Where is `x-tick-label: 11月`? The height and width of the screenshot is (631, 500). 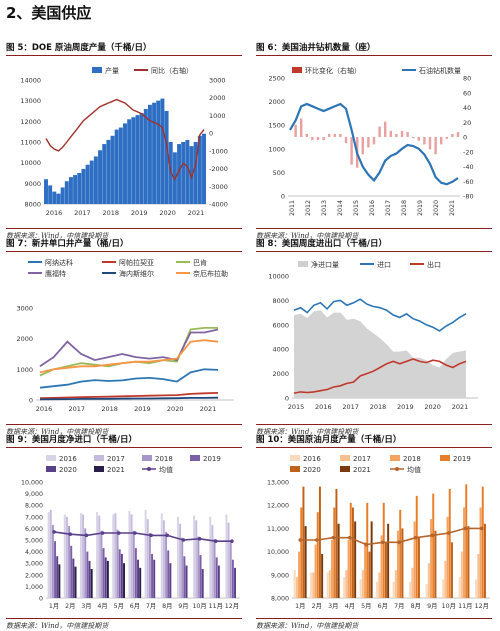
x-tick-label: 11月 is located at coordinates (465, 606).